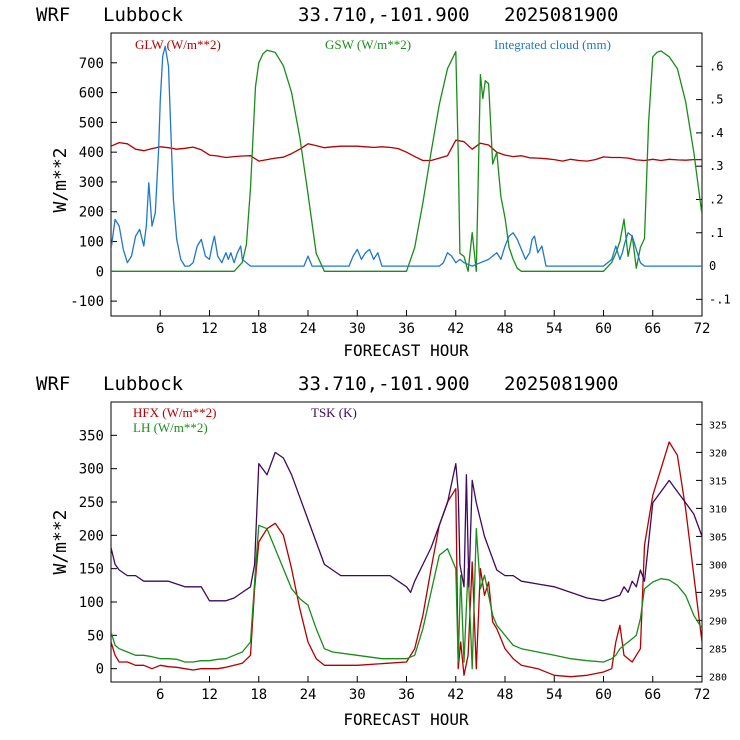  Describe the element at coordinates (718, 425) in the screenshot. I see `y2-tick-label: 325` at that location.